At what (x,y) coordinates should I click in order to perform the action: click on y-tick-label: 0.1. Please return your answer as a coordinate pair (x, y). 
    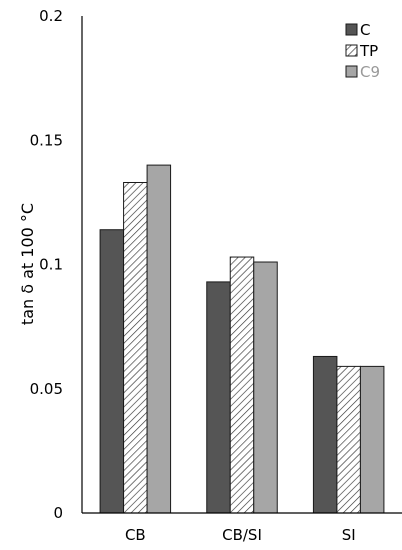
    Looking at the image, I should click on (51, 265).